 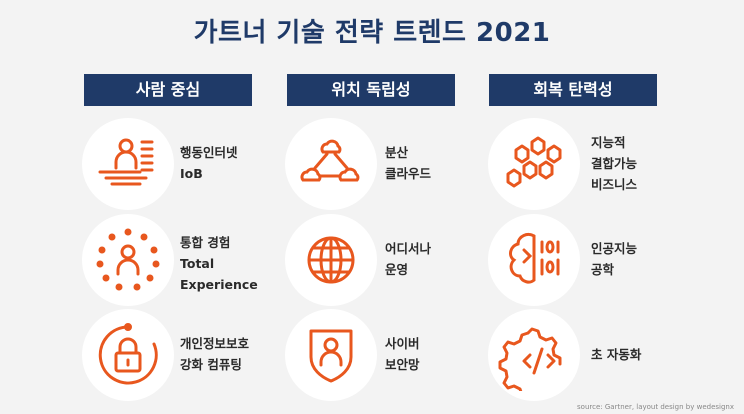 I want to click on cloud-network-icon, so click(x=330, y=160).